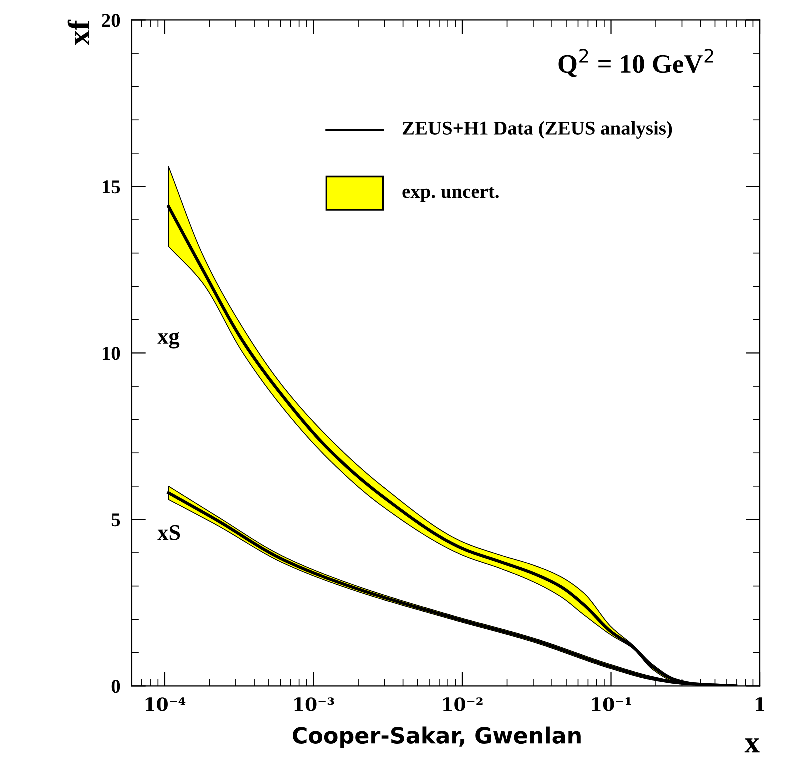 The width and height of the screenshot is (795, 778). Describe the element at coordinates (169, 340) in the screenshot. I see `text: xg` at that location.